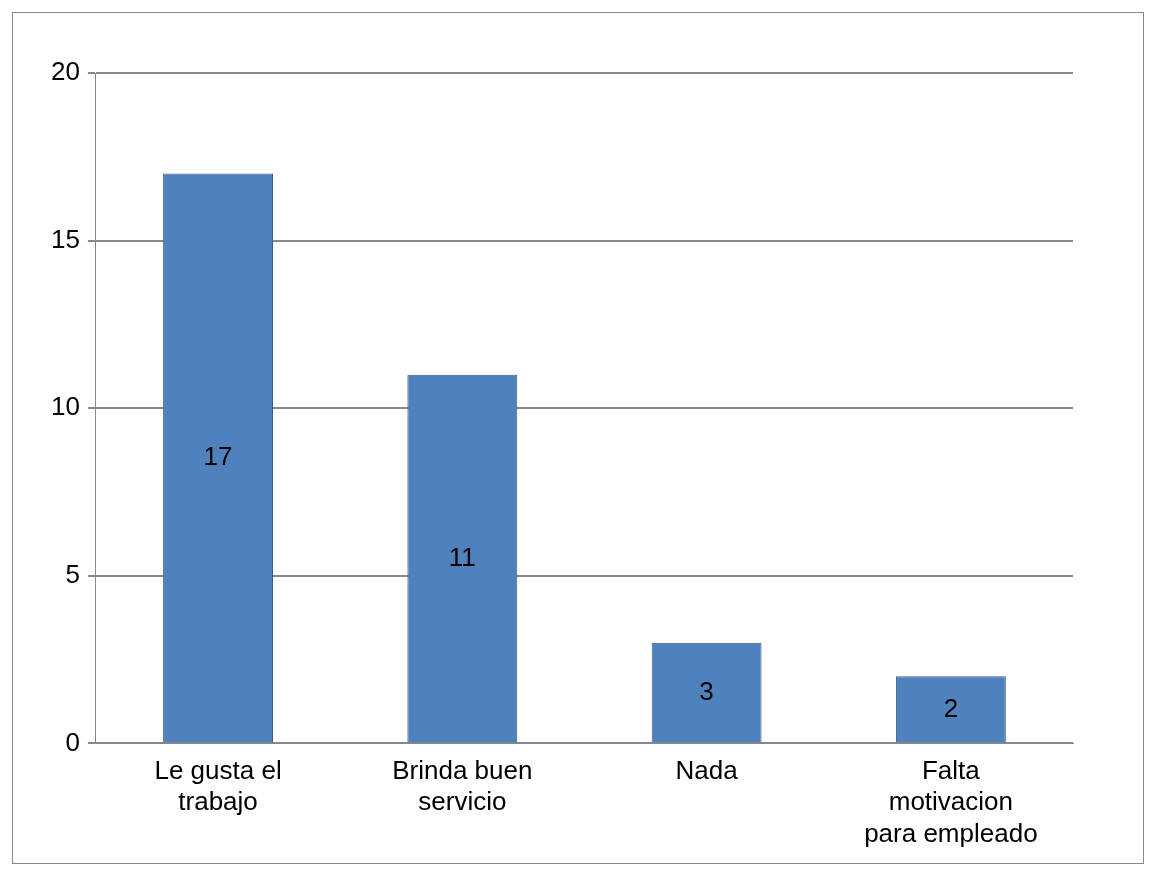 This screenshot has width=1156, height=873. Describe the element at coordinates (951, 707) in the screenshot. I see `data-label: 2` at that location.